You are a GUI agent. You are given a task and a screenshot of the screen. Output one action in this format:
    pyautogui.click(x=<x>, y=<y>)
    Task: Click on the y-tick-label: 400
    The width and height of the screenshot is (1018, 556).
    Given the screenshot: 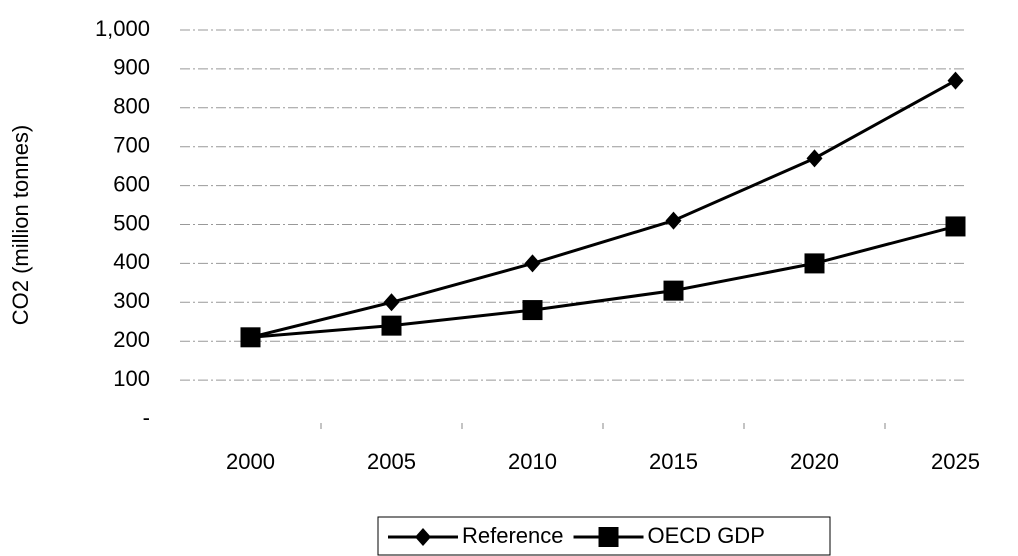 What is the action you would take?
    pyautogui.click(x=131, y=261)
    